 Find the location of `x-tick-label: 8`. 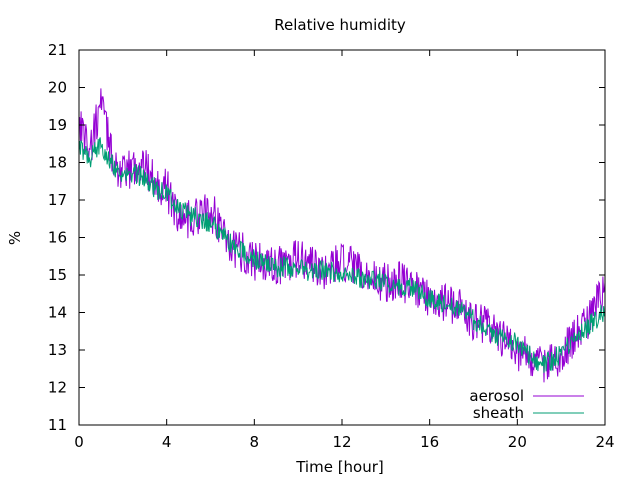

x-tick-label: 8 is located at coordinates (255, 442).